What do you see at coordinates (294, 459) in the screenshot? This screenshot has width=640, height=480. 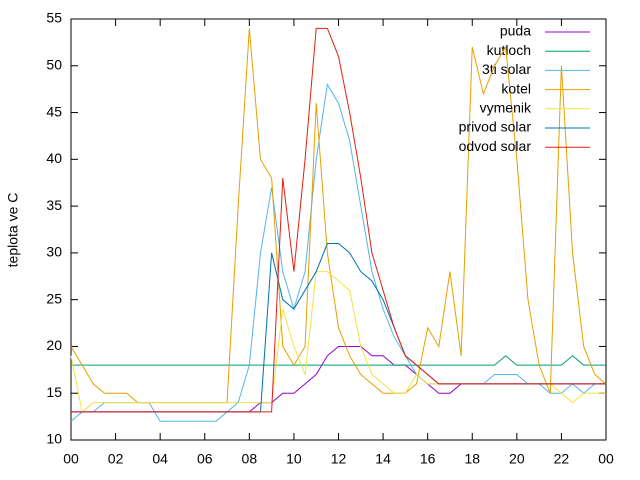 I see `x-tick-label: 10` at bounding box center [294, 459].